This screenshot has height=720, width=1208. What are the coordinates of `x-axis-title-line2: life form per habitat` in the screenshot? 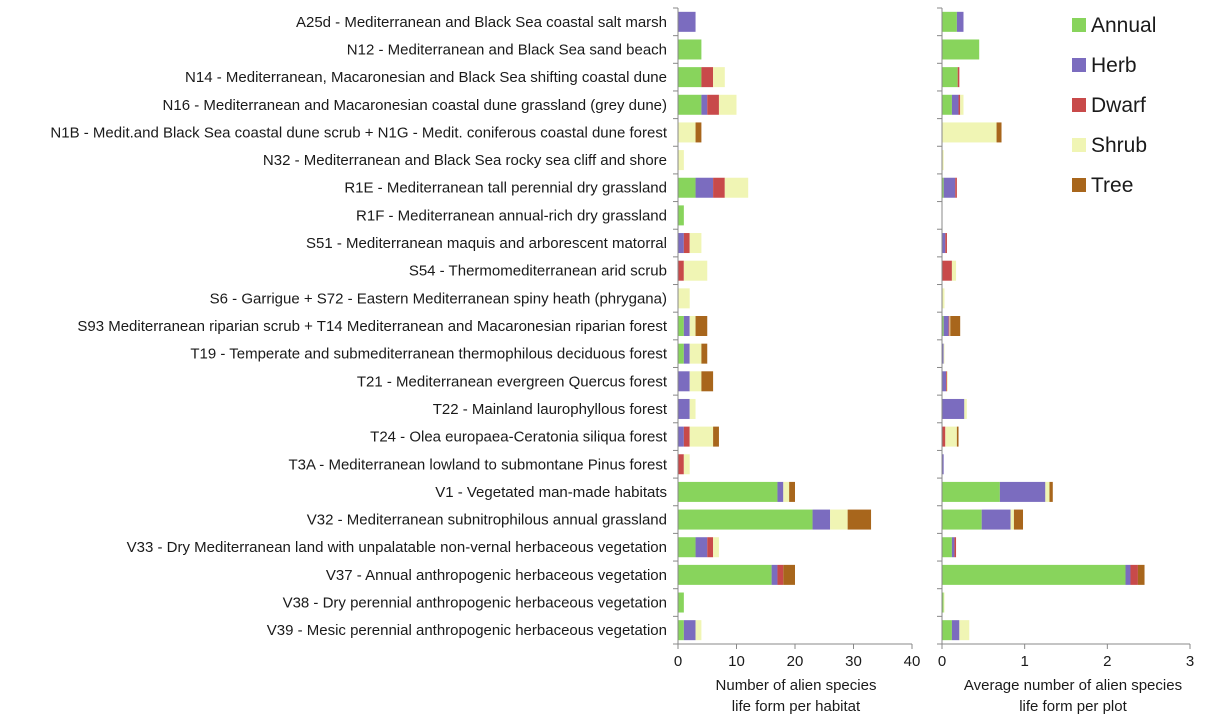 It's located at (796, 706).